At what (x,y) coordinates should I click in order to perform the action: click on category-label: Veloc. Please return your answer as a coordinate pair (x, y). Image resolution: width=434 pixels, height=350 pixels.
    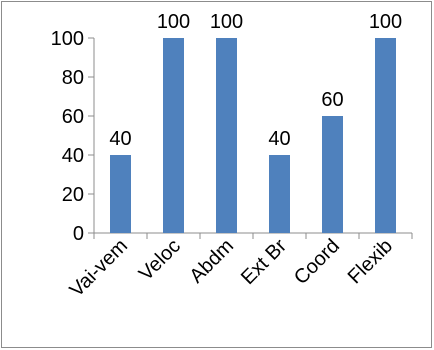
    Looking at the image, I should click on (160, 260).